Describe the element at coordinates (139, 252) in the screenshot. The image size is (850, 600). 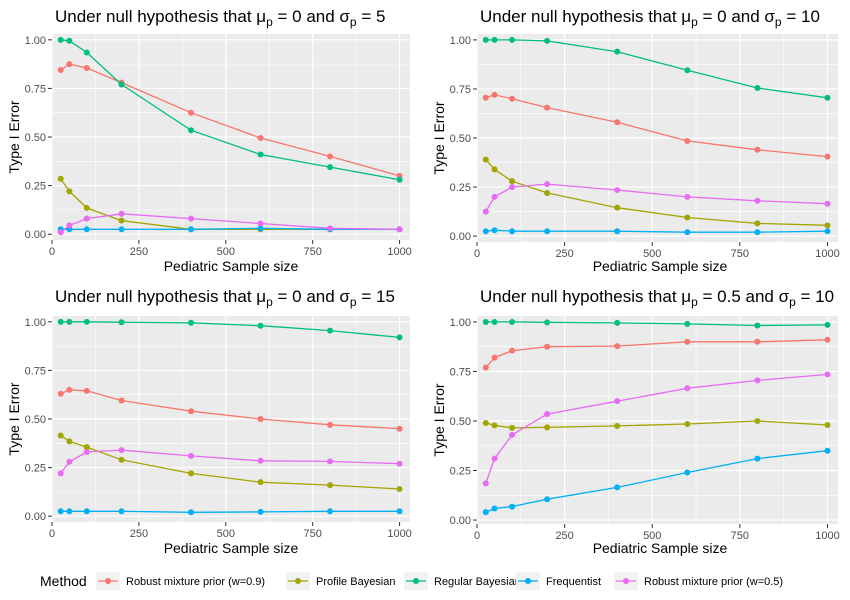
I see `x-tick-label: 250` at that location.